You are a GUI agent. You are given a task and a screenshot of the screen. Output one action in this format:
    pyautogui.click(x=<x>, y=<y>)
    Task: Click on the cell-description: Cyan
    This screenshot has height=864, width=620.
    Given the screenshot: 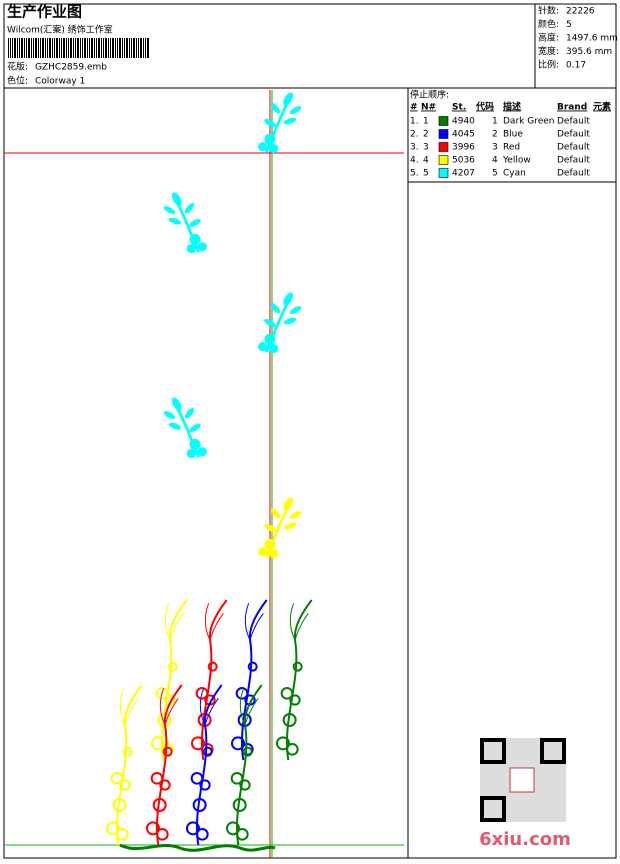 What is the action you would take?
    pyautogui.click(x=514, y=174)
    